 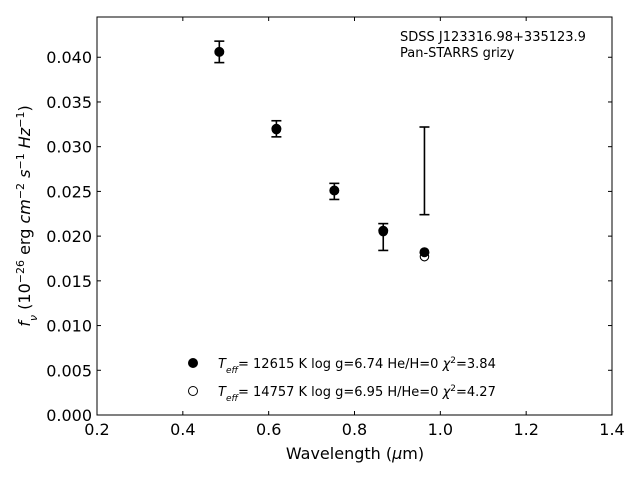 I want to click on x-tick-label: 1.2, so click(x=525, y=429).